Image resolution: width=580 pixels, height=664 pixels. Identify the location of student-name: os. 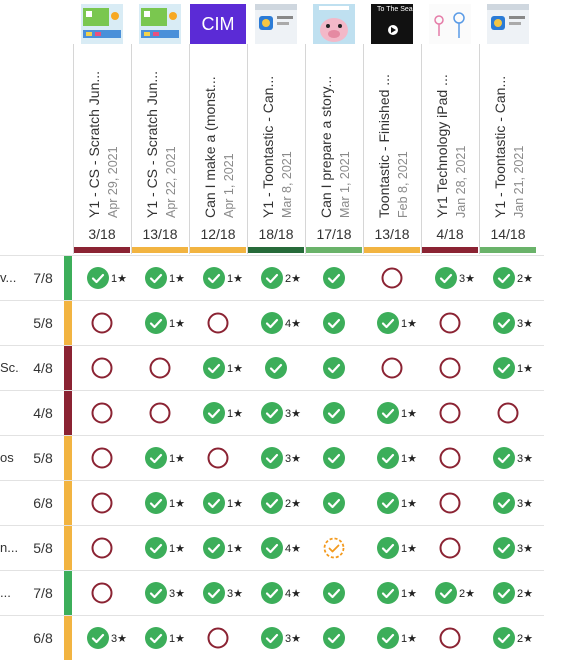
(7, 457).